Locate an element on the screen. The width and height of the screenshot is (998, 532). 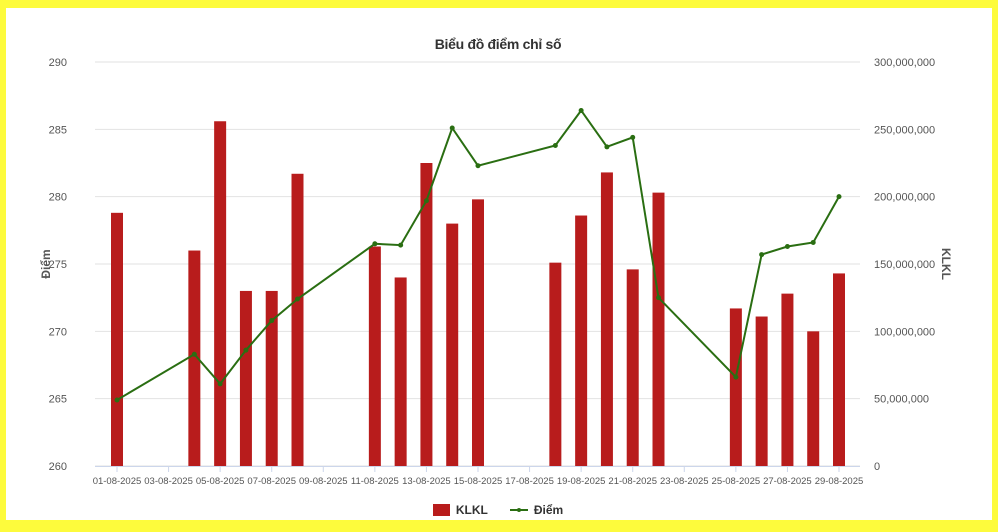
x-tick-label: 09-08-2025 is located at coordinates (323, 481).